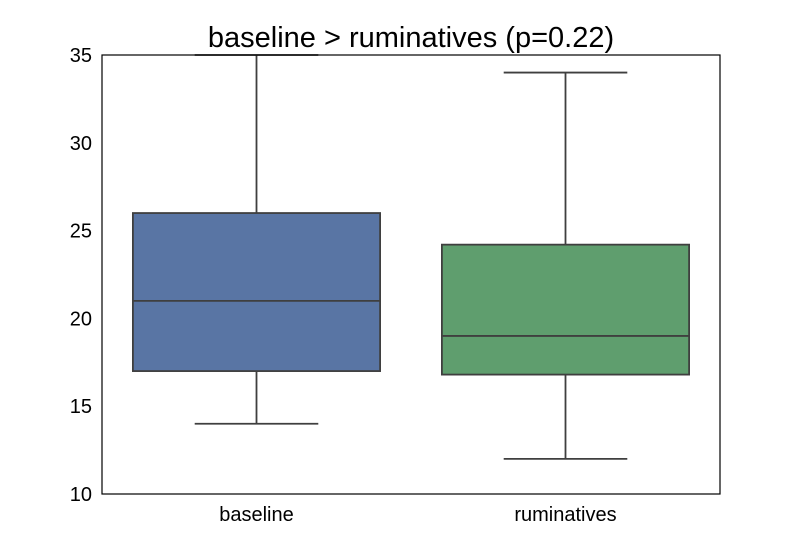 This screenshot has width=800, height=550. Describe the element at coordinates (256, 515) in the screenshot. I see `x-tick-label: baseline` at that location.